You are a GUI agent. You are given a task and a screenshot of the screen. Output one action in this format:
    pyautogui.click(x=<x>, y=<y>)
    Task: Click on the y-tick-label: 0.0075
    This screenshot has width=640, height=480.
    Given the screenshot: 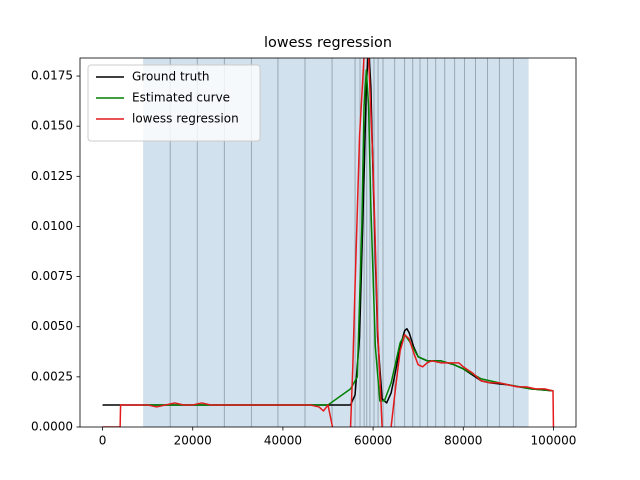 What is the action you would take?
    pyautogui.click(x=52, y=276)
    